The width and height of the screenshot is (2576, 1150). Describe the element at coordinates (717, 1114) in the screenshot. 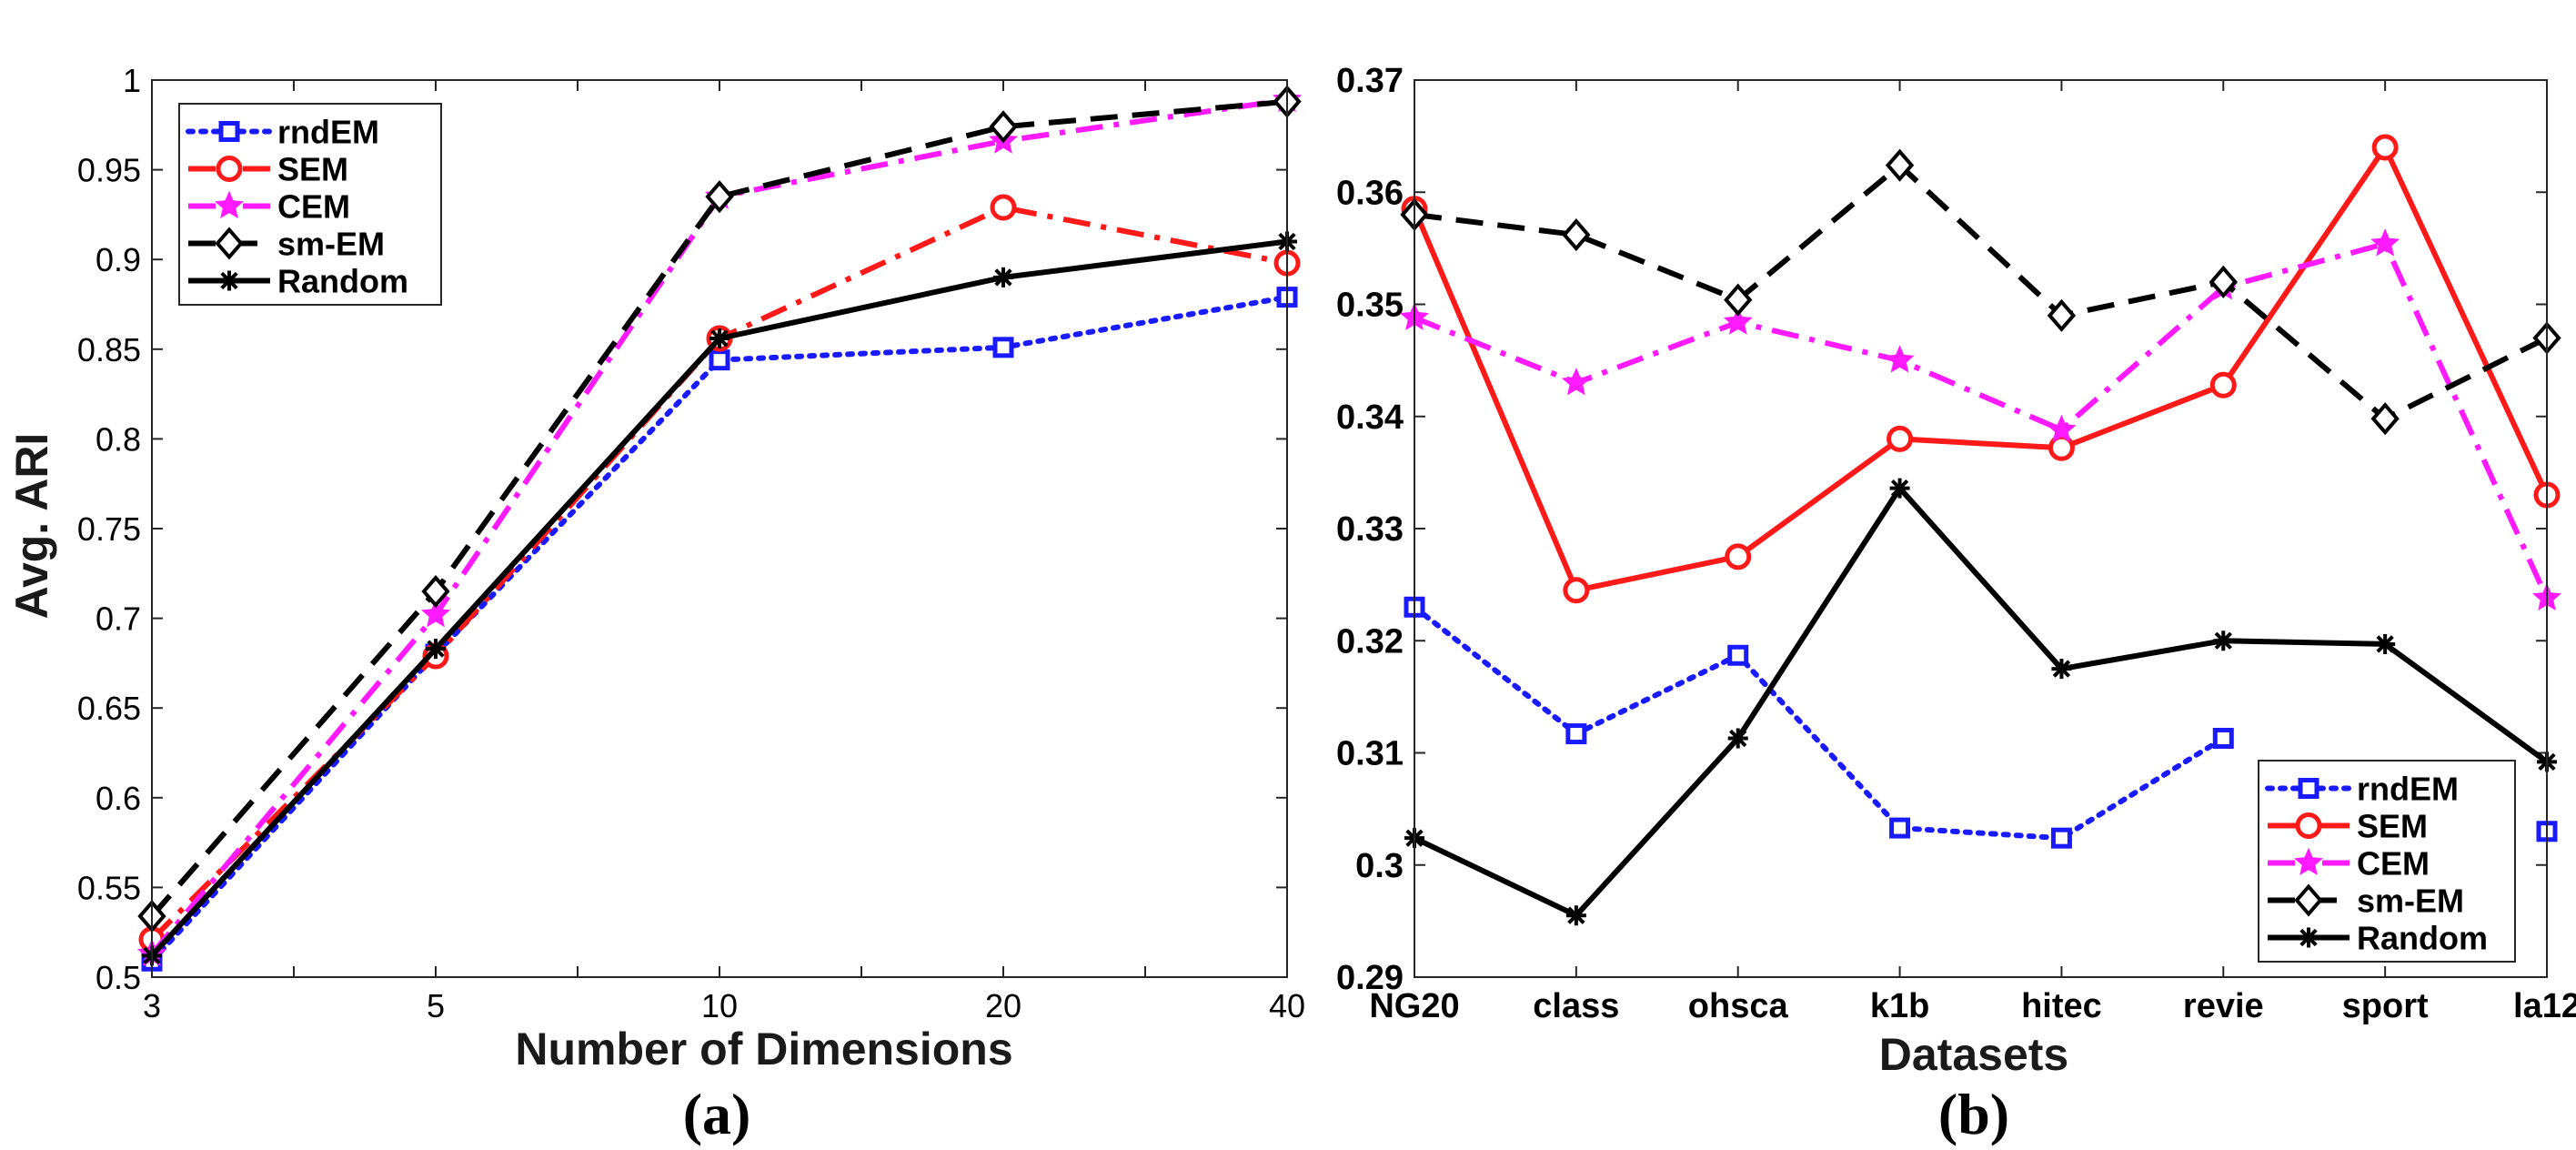

I see `chart-a-panel-label: (a)` at that location.